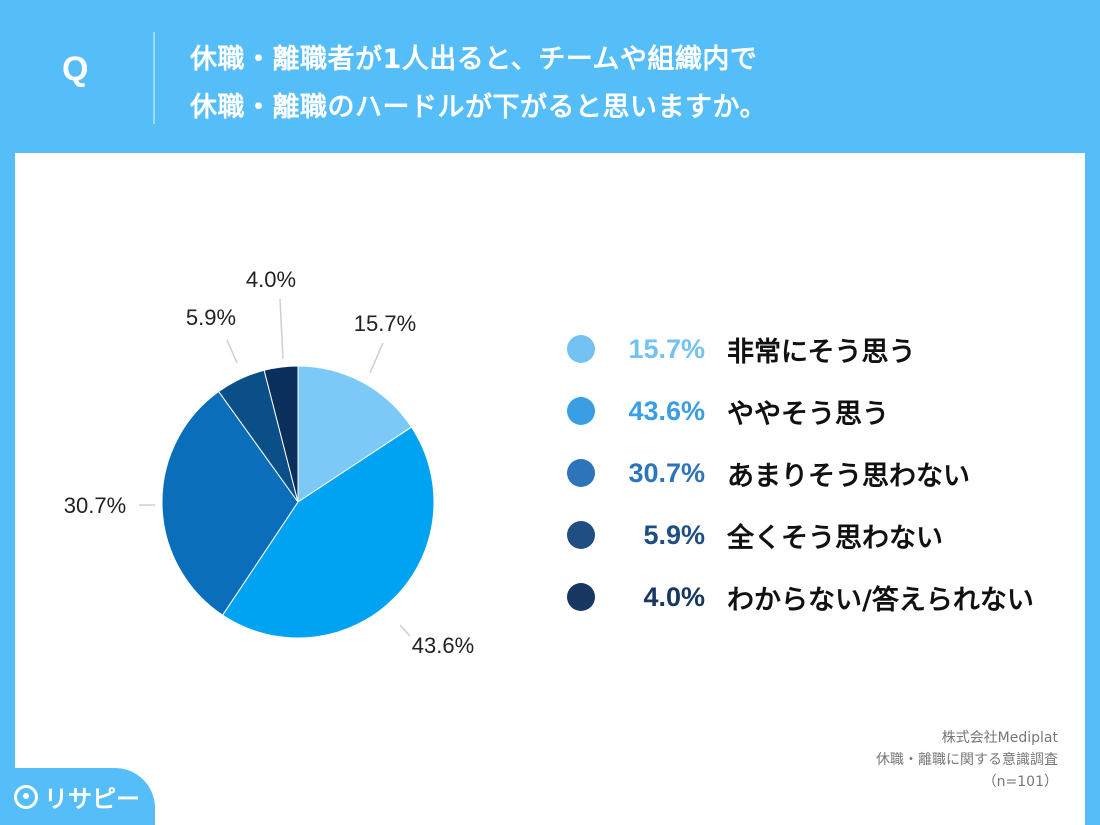 The width and height of the screenshot is (1100, 825). Describe the element at coordinates (666, 472) in the screenshot. I see `legend-percent: 30.7%` at that location.